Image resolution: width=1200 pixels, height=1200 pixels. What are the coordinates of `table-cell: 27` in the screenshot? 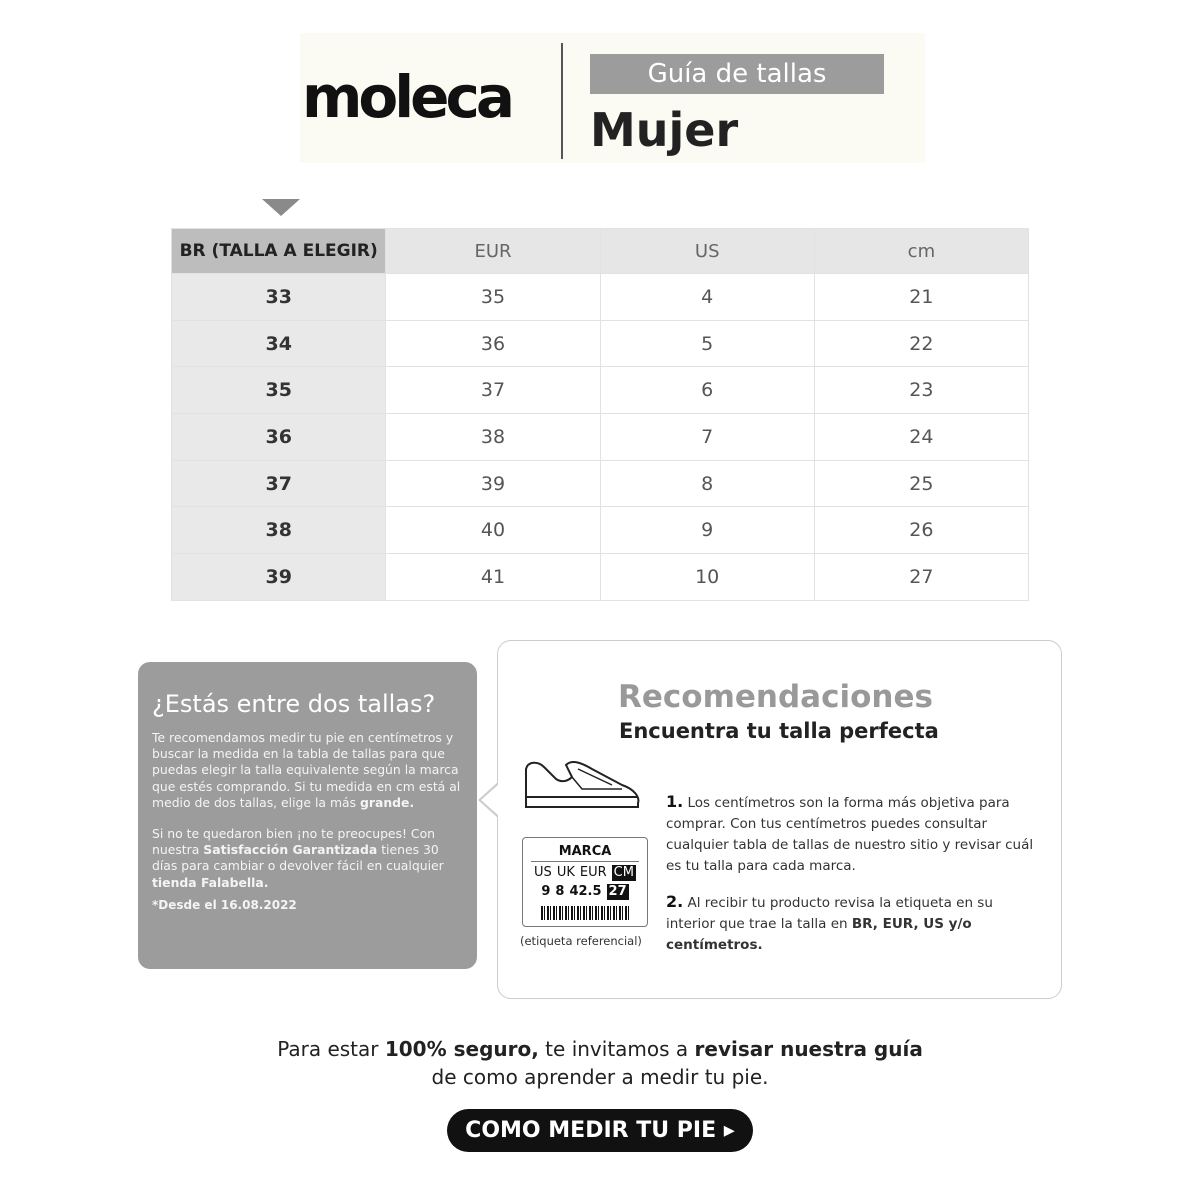 It's located at (921, 577).